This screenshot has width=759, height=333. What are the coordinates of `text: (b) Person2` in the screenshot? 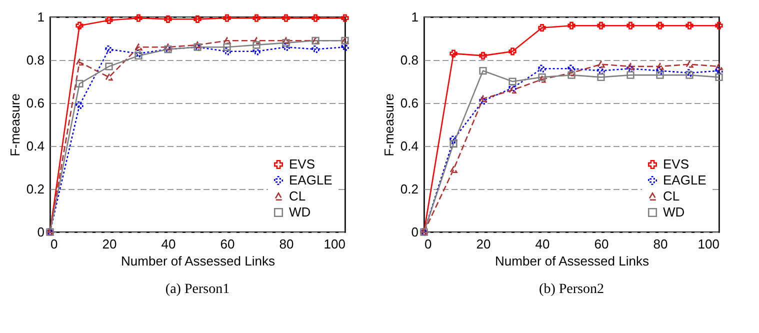 It's located at (571, 289).